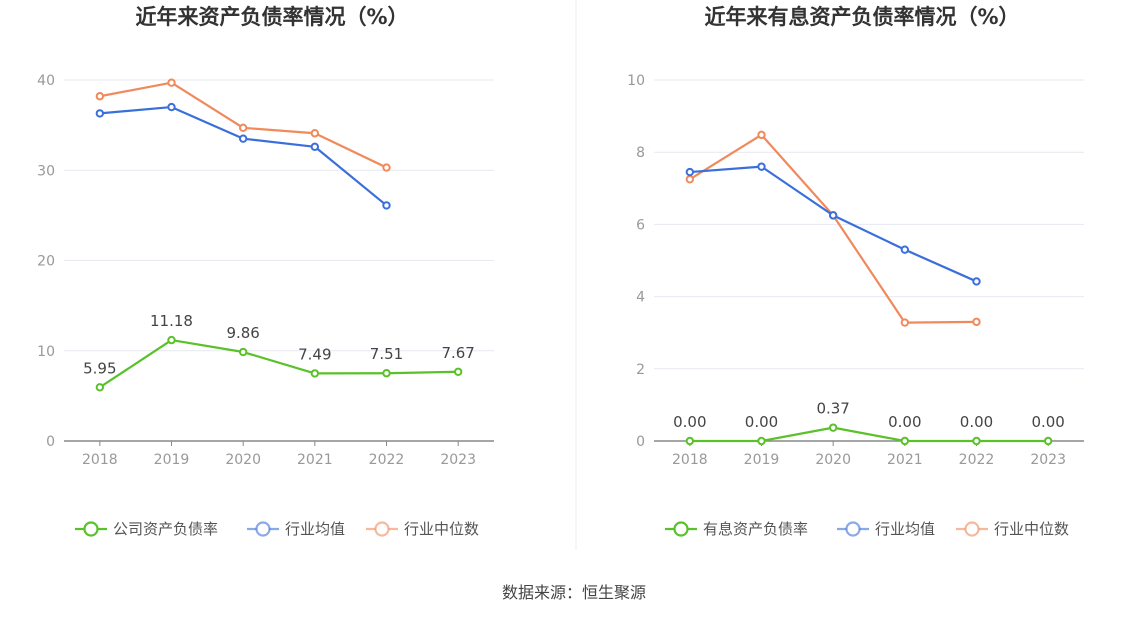 The width and height of the screenshot is (1148, 619). Describe the element at coordinates (314, 354) in the screenshot. I see `data-label: 7.49` at that location.